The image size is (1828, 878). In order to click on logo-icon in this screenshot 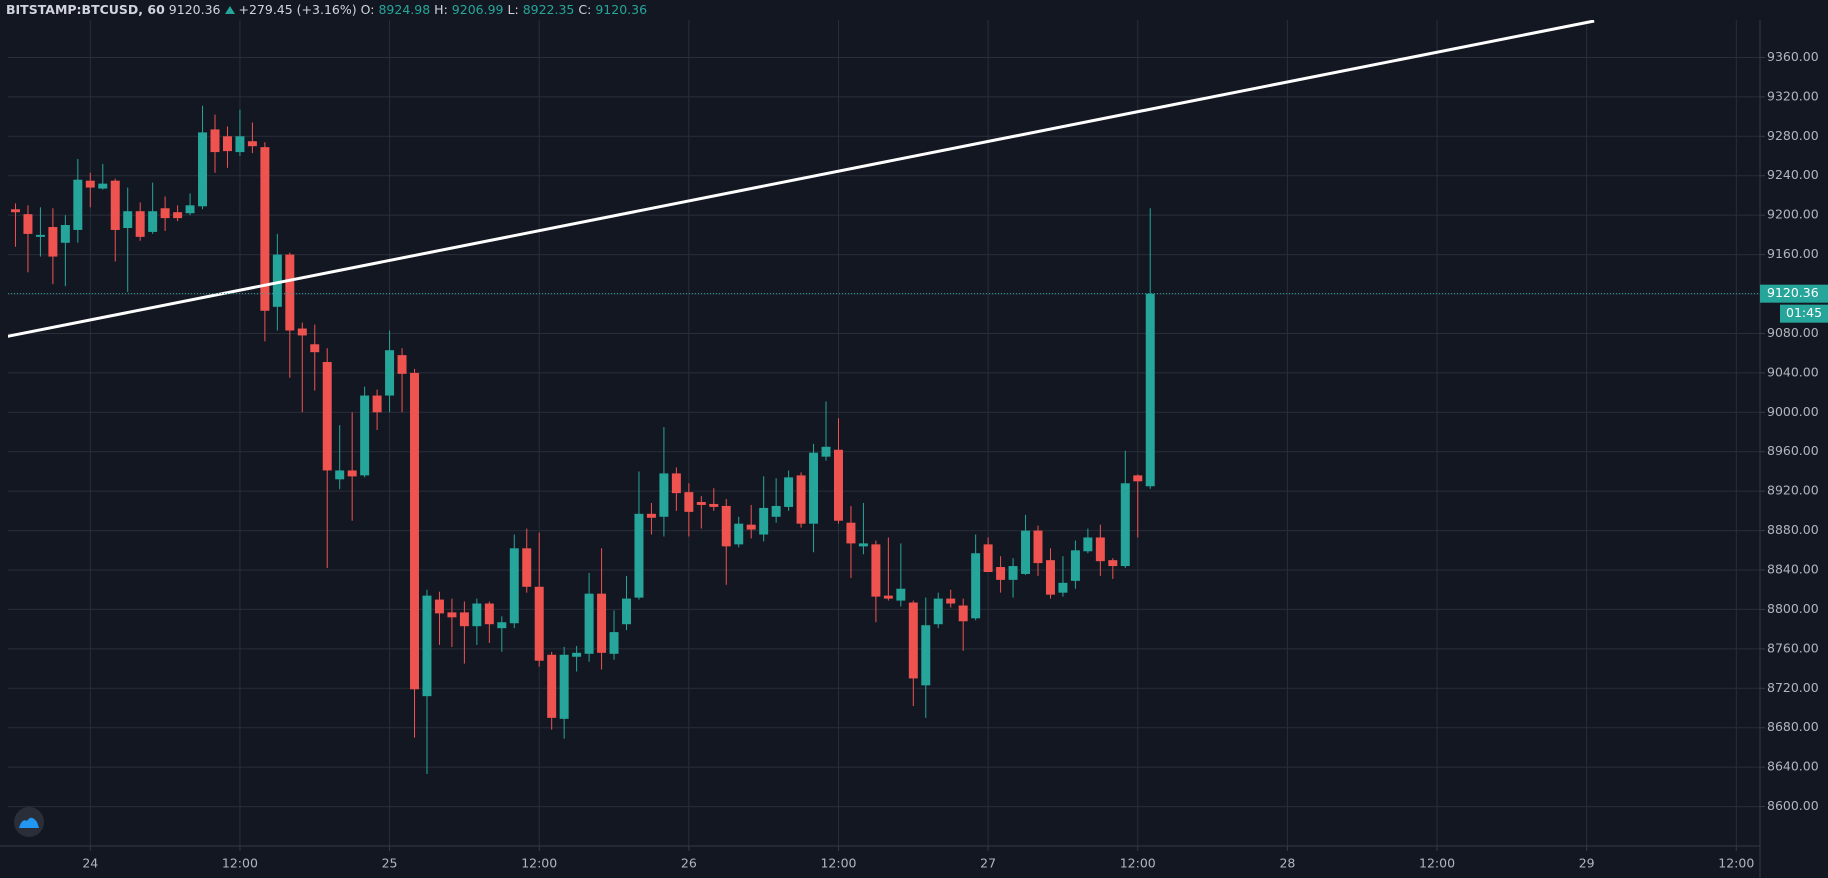, I will do `click(29, 822)`.